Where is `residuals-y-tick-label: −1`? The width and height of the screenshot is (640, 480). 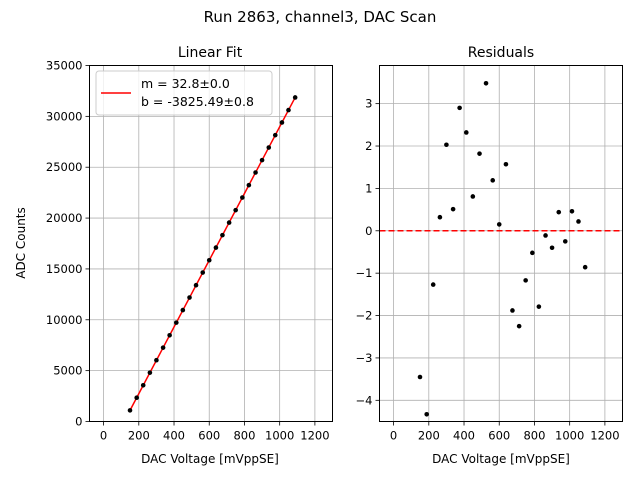
residuals-y-tick-label: −1 is located at coordinates (364, 273).